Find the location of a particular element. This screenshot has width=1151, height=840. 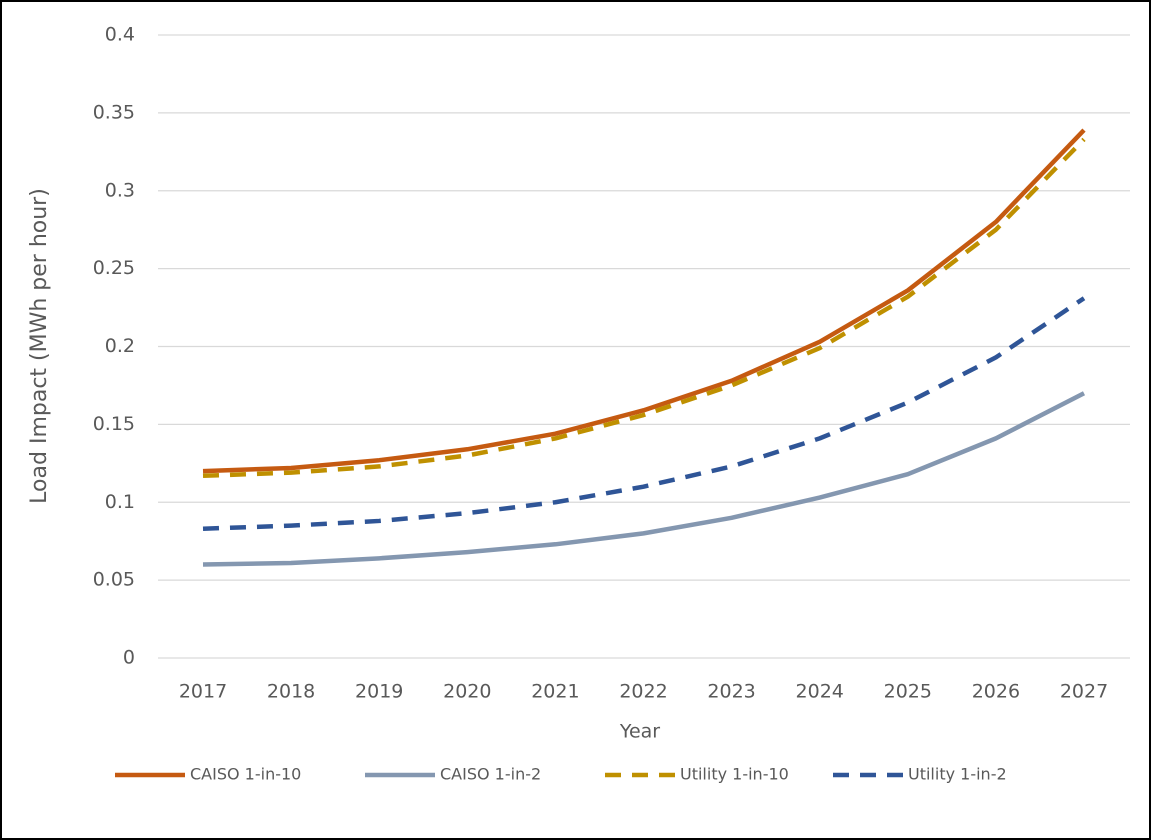

x-tick-label: 2020 is located at coordinates (467, 692).